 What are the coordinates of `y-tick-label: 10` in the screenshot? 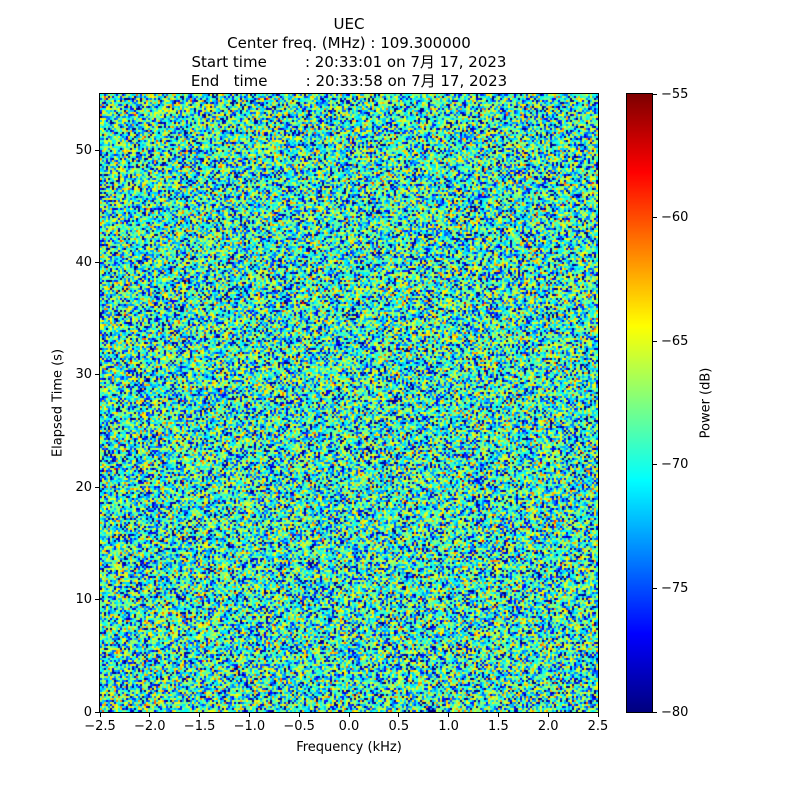 It's located at (83, 600).